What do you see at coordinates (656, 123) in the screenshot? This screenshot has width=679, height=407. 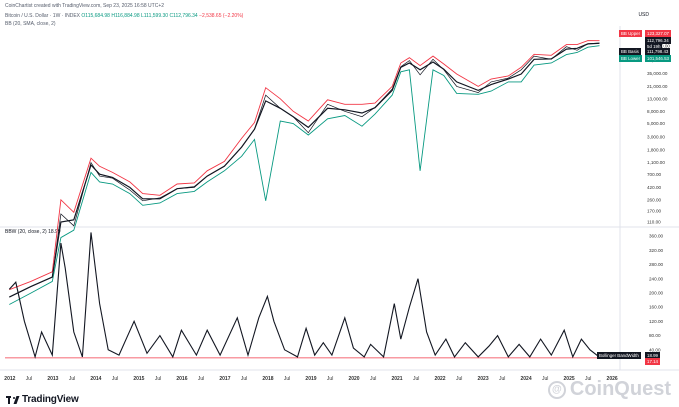 I see `price-tick-label: 5,000.00` at bounding box center [656, 123].